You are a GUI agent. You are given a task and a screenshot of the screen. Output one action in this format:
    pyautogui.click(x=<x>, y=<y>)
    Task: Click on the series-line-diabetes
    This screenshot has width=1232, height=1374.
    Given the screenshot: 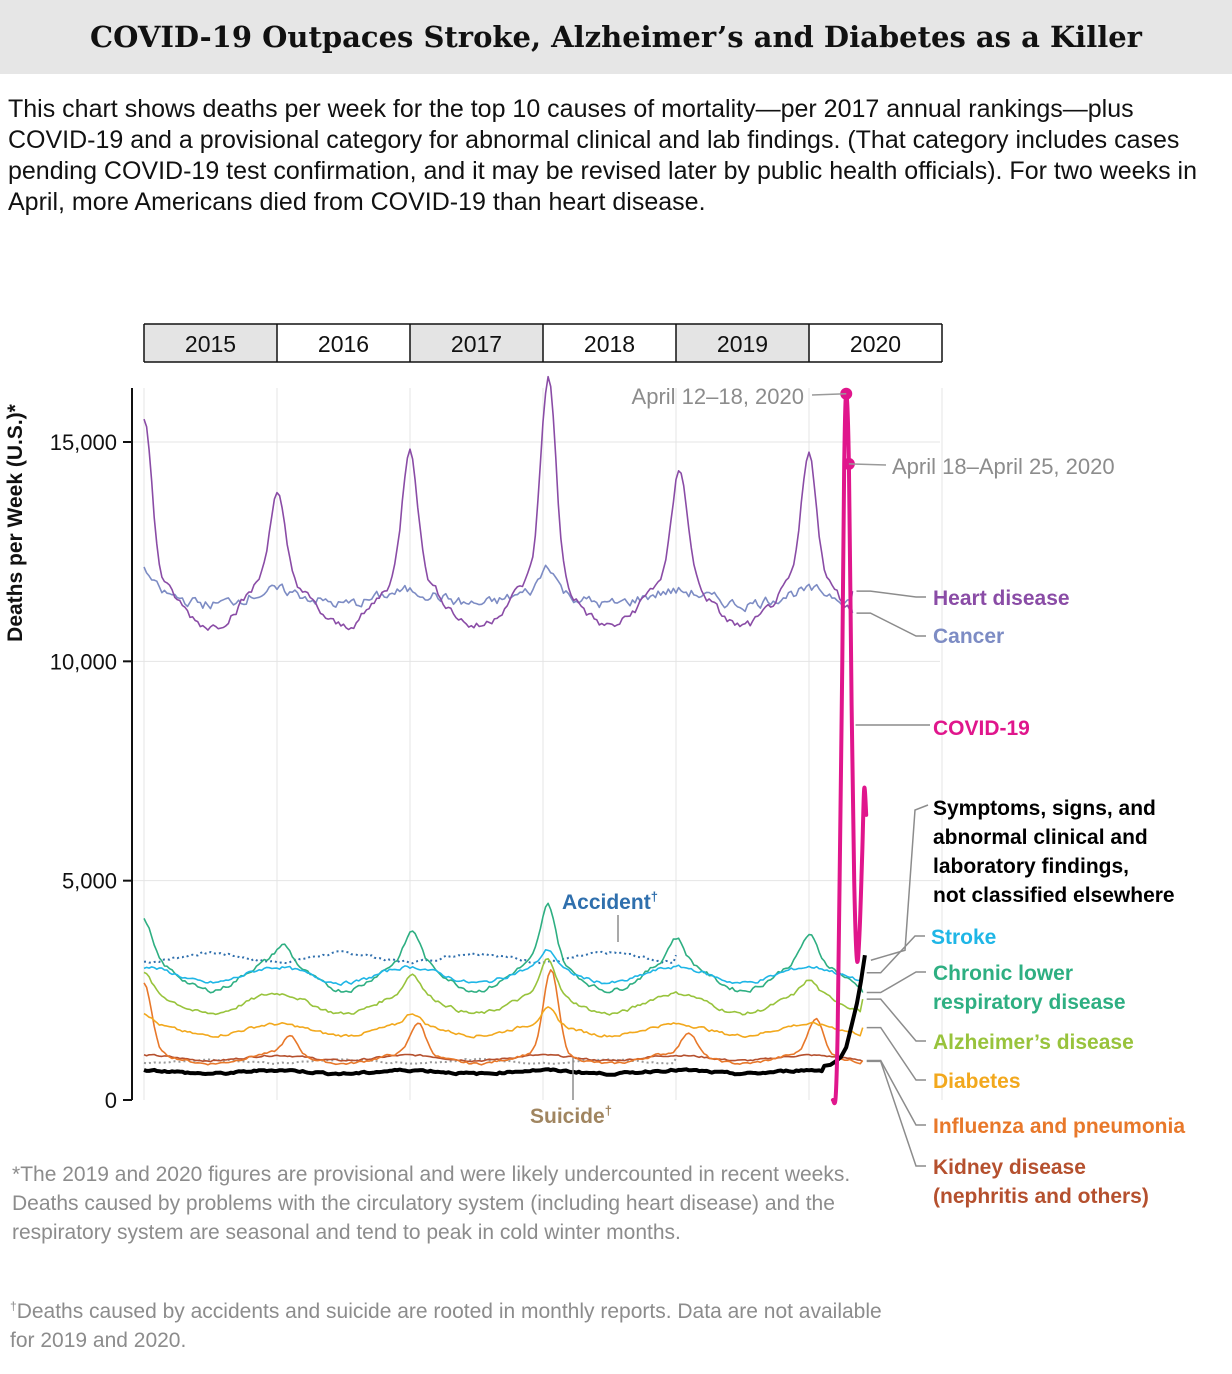 What is the action you would take?
    pyautogui.click(x=503, y=1022)
    